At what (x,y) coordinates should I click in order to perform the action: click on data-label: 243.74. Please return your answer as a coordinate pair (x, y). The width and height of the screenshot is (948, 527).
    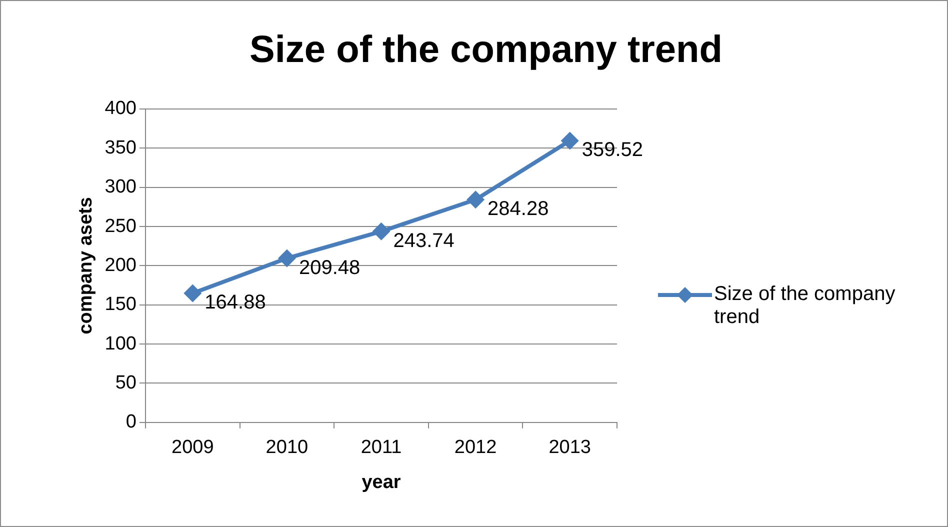
    Looking at the image, I should click on (423, 241).